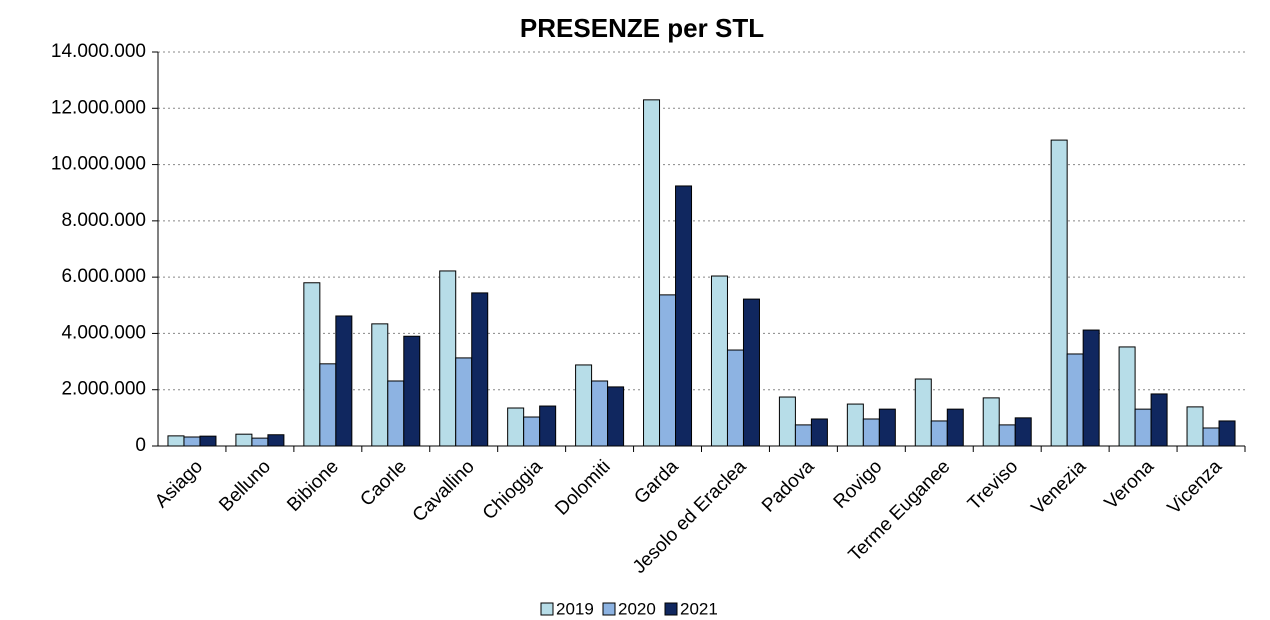 This screenshot has width=1270, height=620. Describe the element at coordinates (582, 487) in the screenshot. I see `x-tick-label: Dolomiti` at that location.